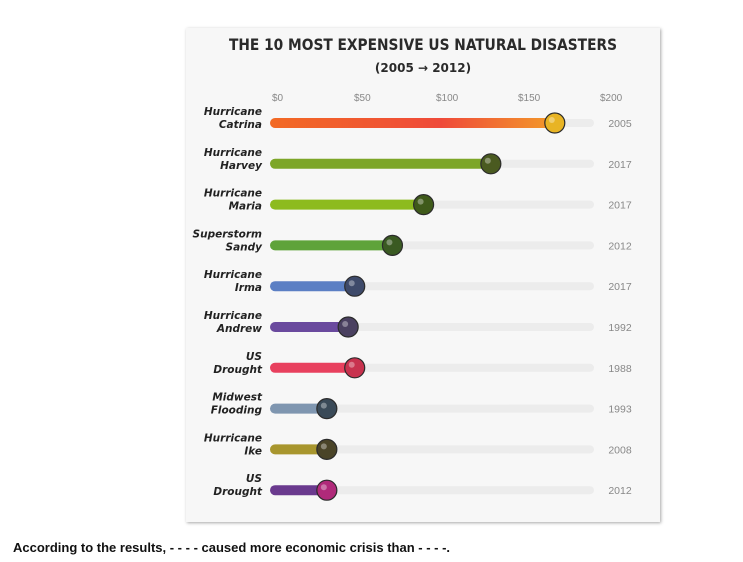 Image resolution: width=743 pixels, height=562 pixels. Describe the element at coordinates (241, 166) in the screenshot. I see `category-label-line2: Harvey` at that location.